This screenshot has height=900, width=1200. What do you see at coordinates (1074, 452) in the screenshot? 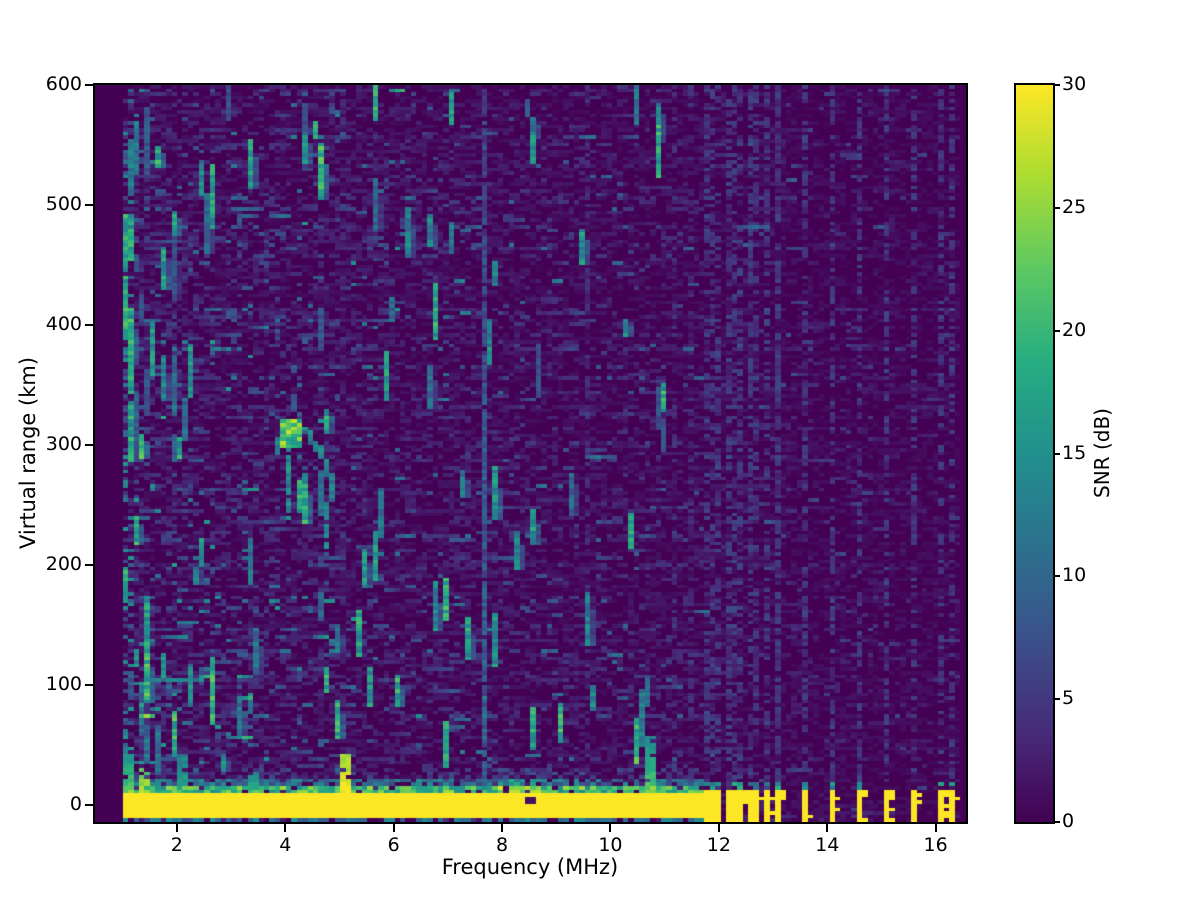
I see `colorbar-tick-label: 15` at bounding box center [1074, 452].